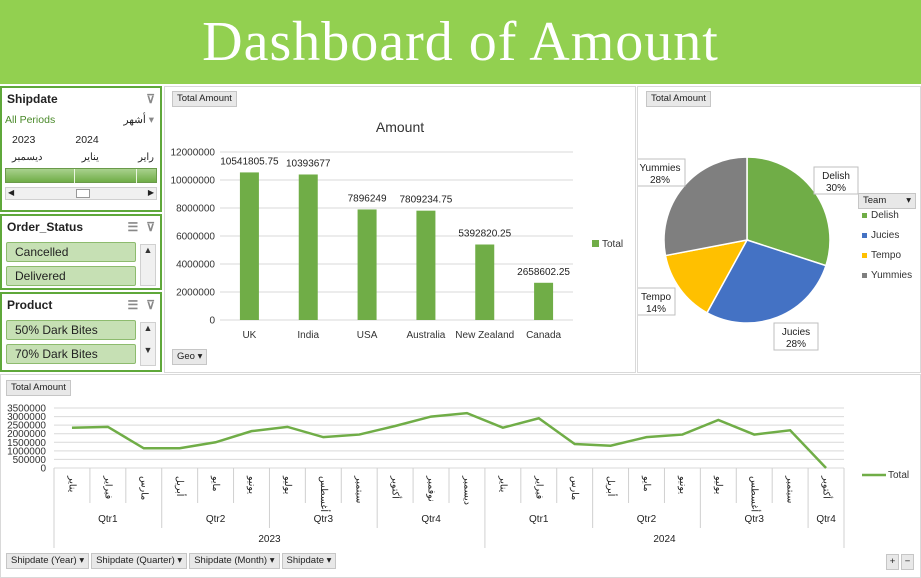 Image resolution: width=921 pixels, height=578 pixels. I want to click on timeline-bar, so click(81, 175).